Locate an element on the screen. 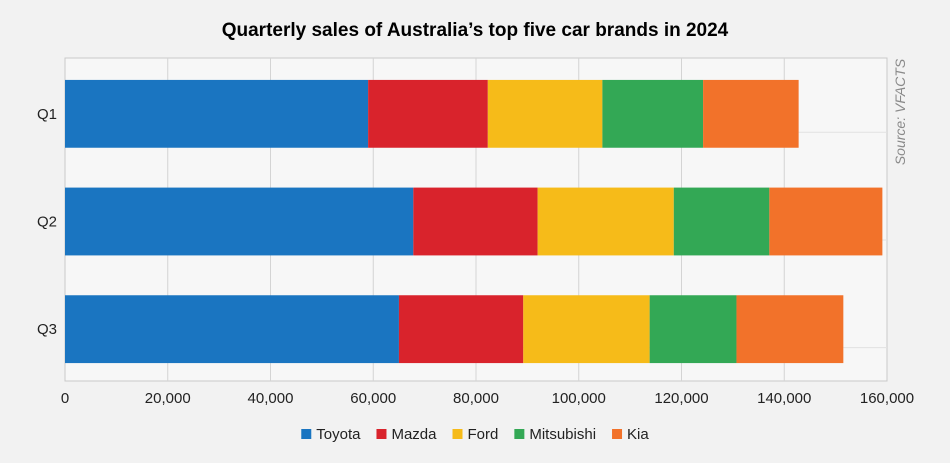 This screenshot has height=463, width=950. bar-kia-q1 is located at coordinates (751, 113).